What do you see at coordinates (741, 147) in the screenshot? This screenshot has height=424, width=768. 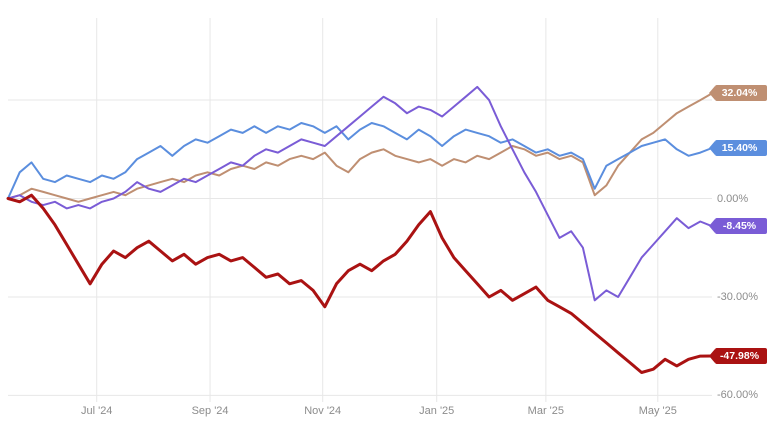 I see `badge-label: 15.40%` at bounding box center [741, 147].